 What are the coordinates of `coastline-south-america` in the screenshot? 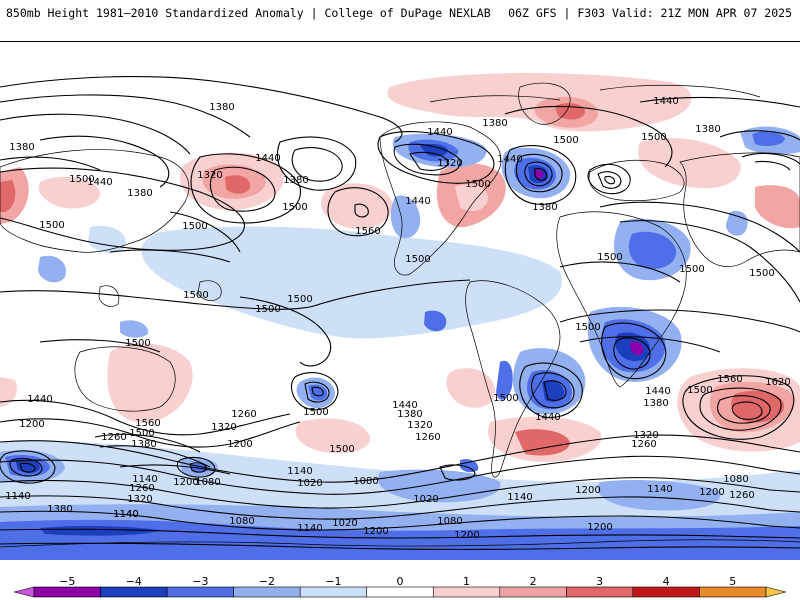 It's located at (513, 379).